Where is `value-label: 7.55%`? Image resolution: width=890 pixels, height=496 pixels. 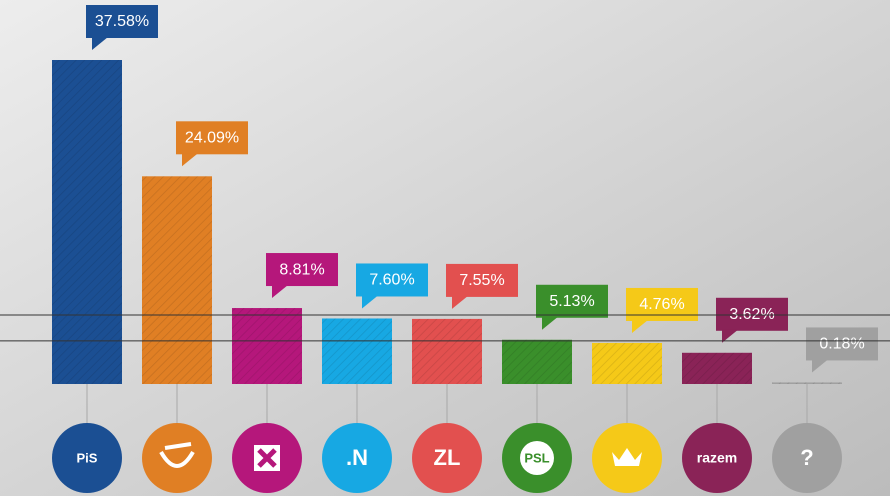
value-label: 7.55% is located at coordinates (481, 280).